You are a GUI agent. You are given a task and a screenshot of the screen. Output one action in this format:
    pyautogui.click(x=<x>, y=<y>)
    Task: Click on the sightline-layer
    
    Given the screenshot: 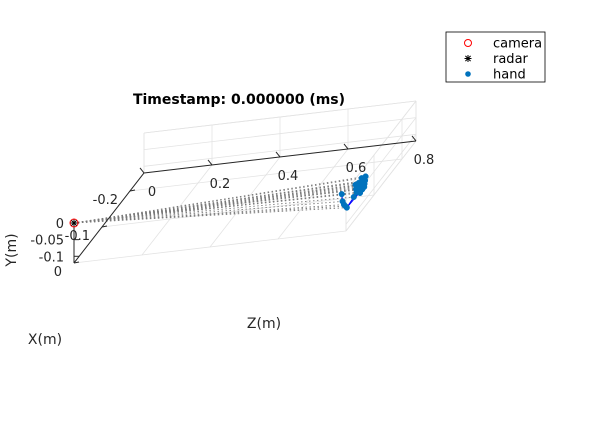 What is the action you would take?
    pyautogui.click(x=219, y=200)
    